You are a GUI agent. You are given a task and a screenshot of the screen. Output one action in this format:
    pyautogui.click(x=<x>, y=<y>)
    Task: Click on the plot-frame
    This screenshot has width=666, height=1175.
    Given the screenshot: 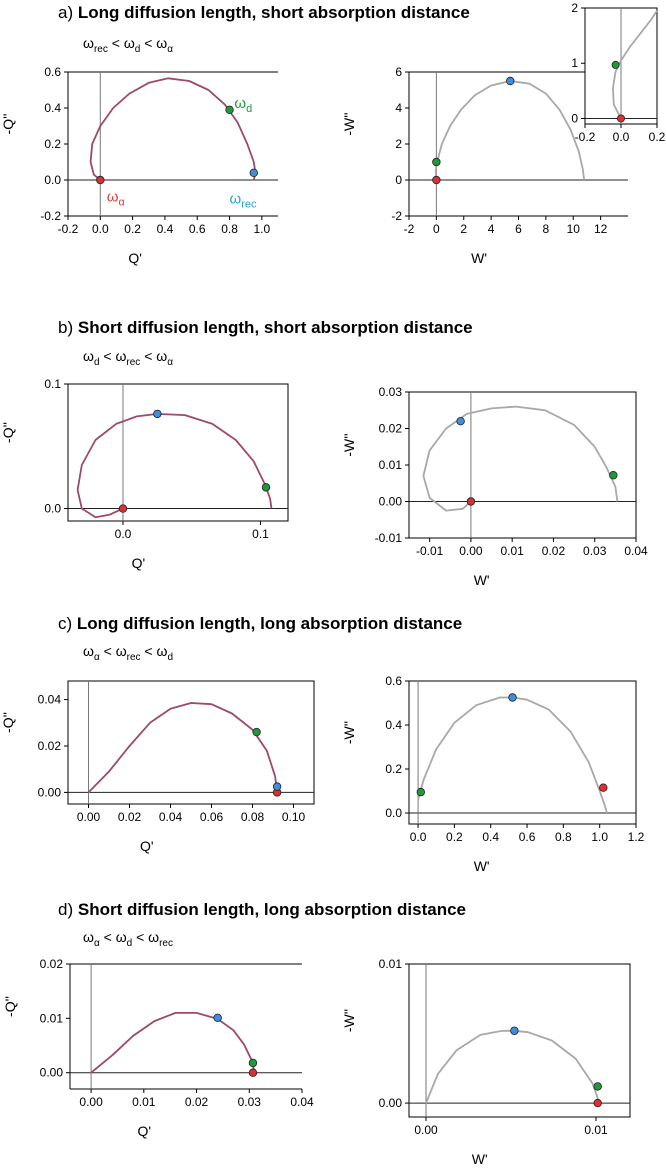 What is the action you would take?
    pyautogui.click(x=178, y=452)
    